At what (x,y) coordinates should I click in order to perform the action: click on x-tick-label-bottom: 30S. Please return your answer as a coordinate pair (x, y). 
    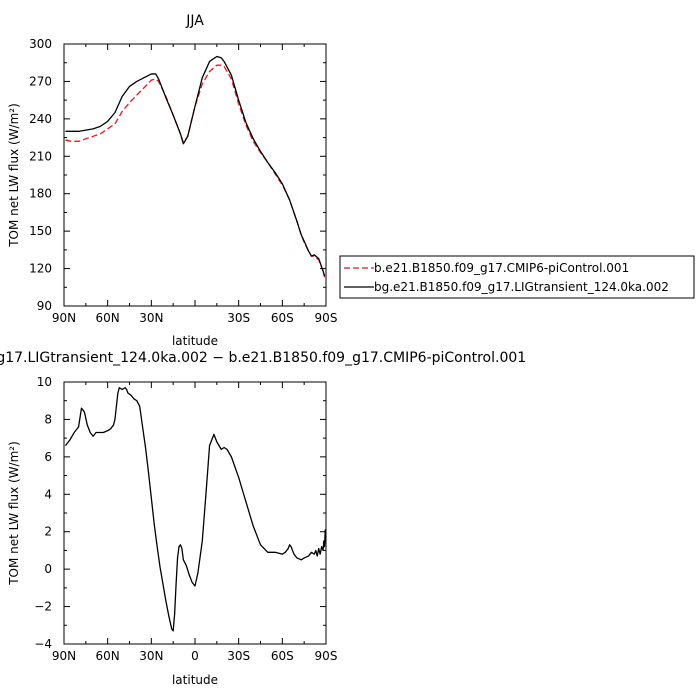
    Looking at the image, I should click on (238, 656).